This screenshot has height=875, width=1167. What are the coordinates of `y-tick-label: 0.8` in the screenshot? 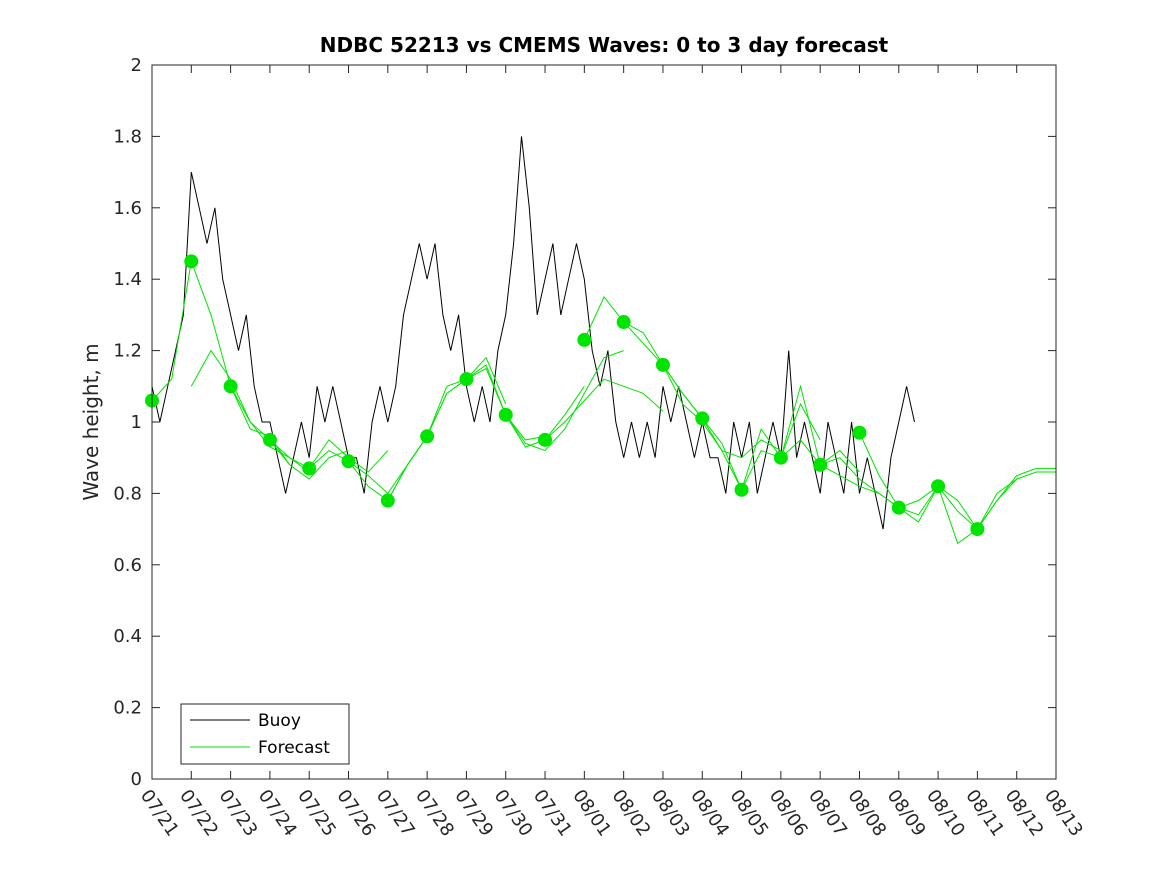 It's located at (127, 493).